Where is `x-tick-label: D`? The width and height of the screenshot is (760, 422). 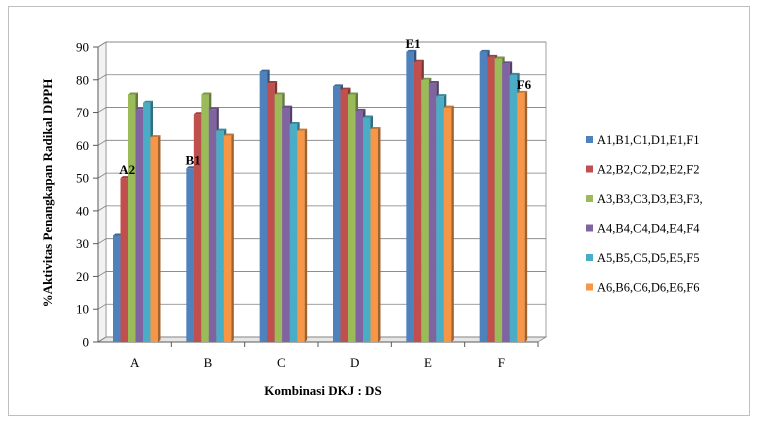 x-tick-label: D is located at coordinates (354, 362).